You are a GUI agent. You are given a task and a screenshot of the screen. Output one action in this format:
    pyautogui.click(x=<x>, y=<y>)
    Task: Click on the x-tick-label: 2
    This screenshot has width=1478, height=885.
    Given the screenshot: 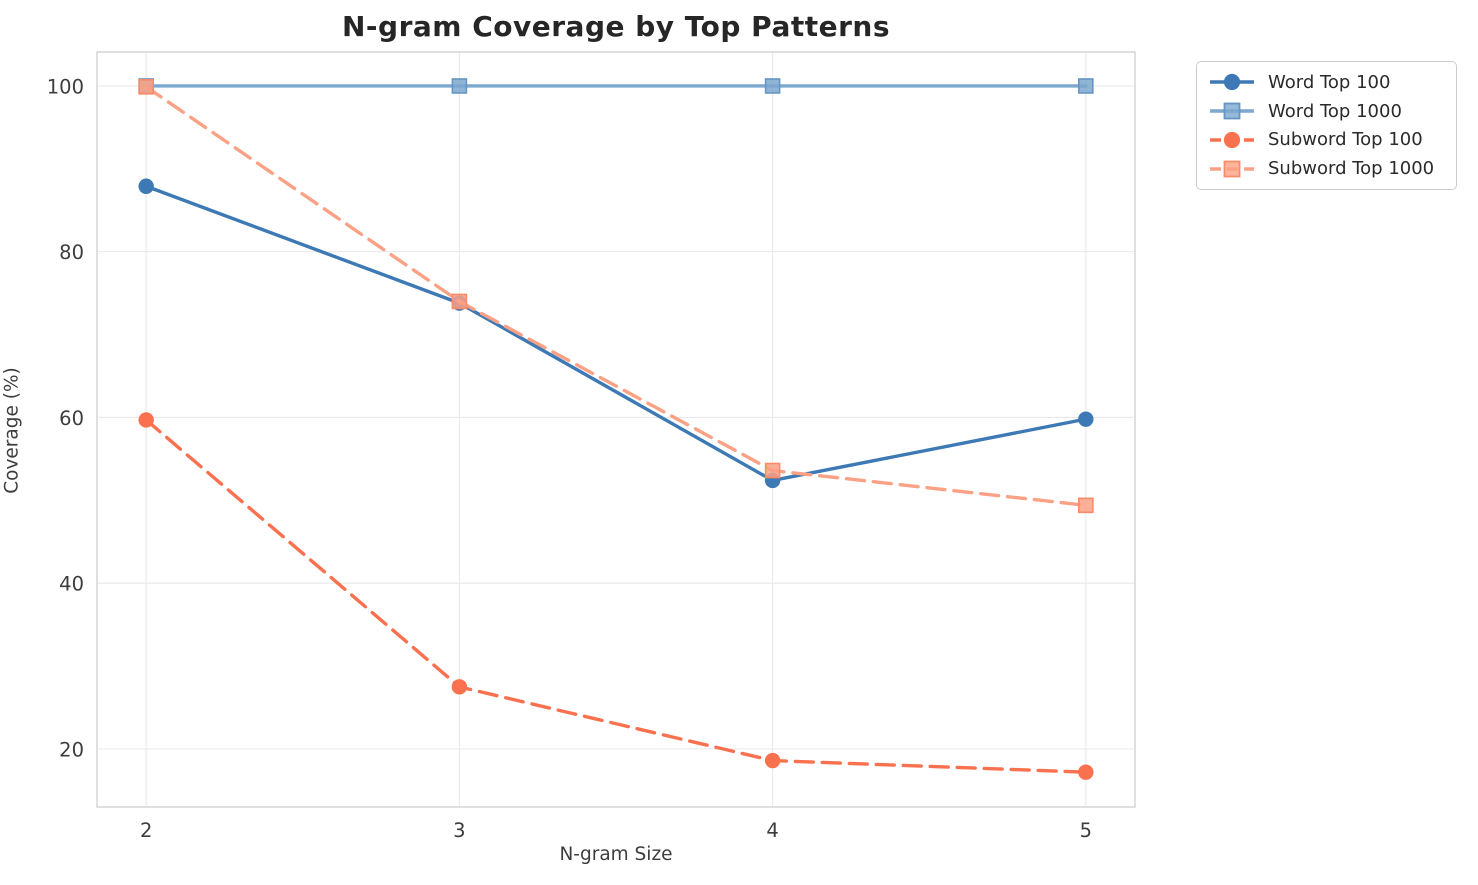 What is the action you would take?
    pyautogui.click(x=146, y=830)
    